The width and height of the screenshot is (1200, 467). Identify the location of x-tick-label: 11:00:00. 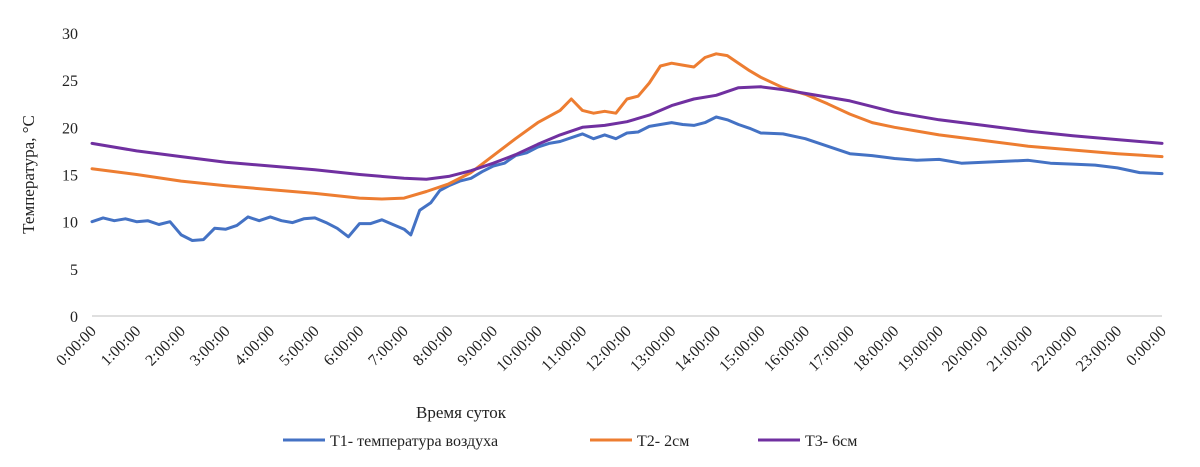
(564, 349).